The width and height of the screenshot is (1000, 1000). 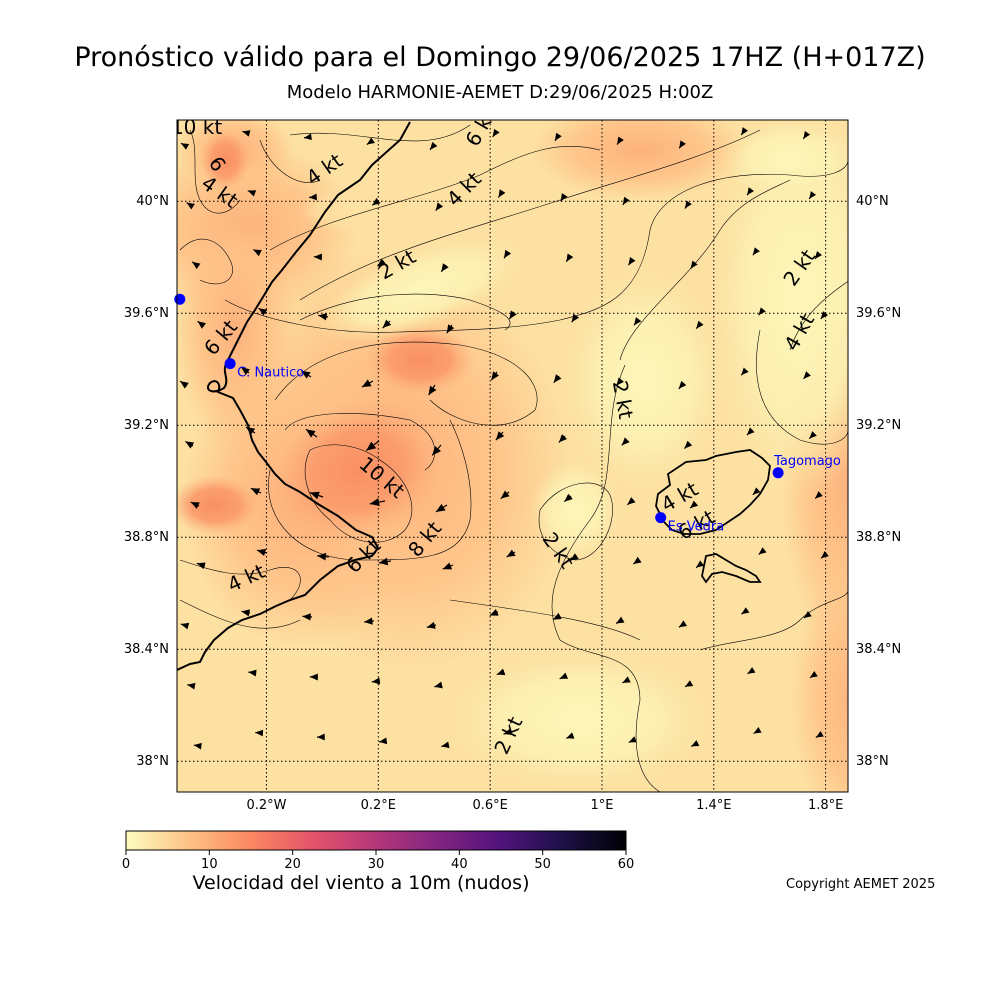 I want to click on lon-tick: 0.2°E, so click(x=378, y=805).